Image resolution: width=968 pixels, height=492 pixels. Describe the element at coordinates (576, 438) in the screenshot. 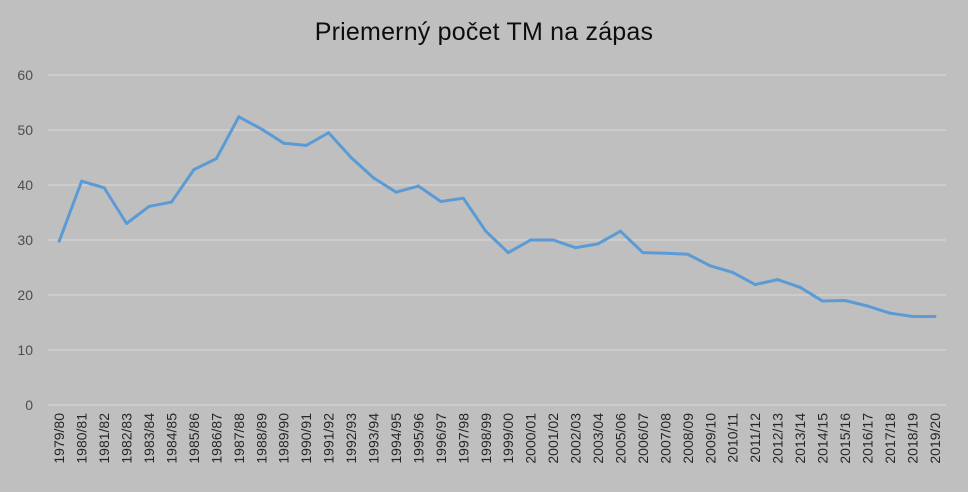

I see `x-tick-label: 2002/03` at that location.